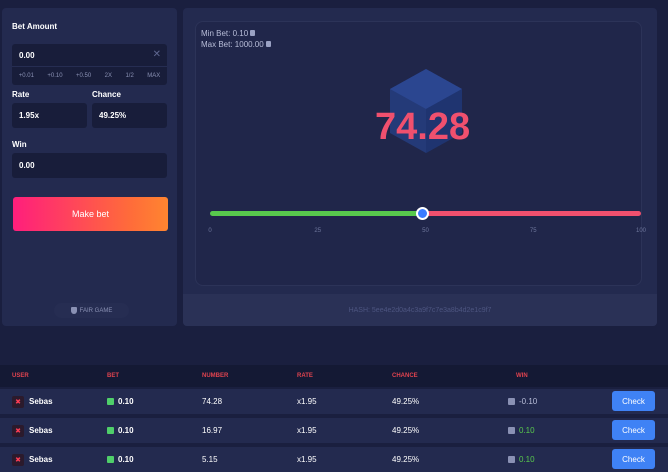  What do you see at coordinates (129, 115) in the screenshot?
I see `chance-input: 49.25%` at bounding box center [129, 115].